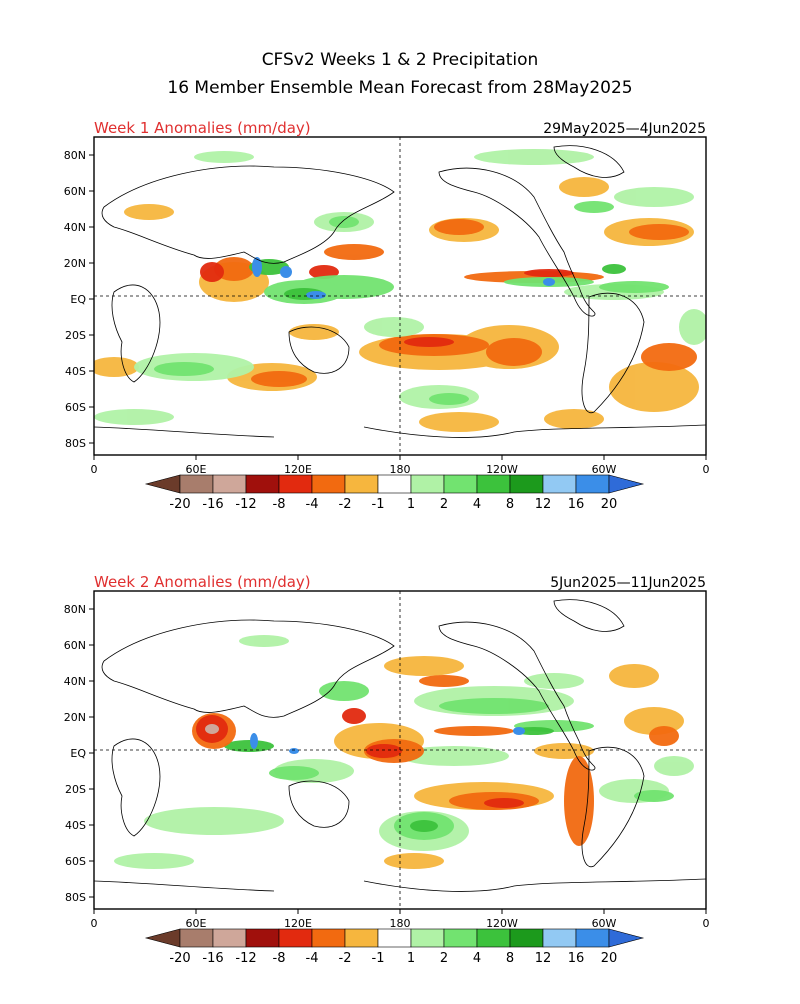 The height and width of the screenshot is (1004, 800). Describe the element at coordinates (75, 263) in the screenshot. I see `week1-lat-label: 20N` at that location.